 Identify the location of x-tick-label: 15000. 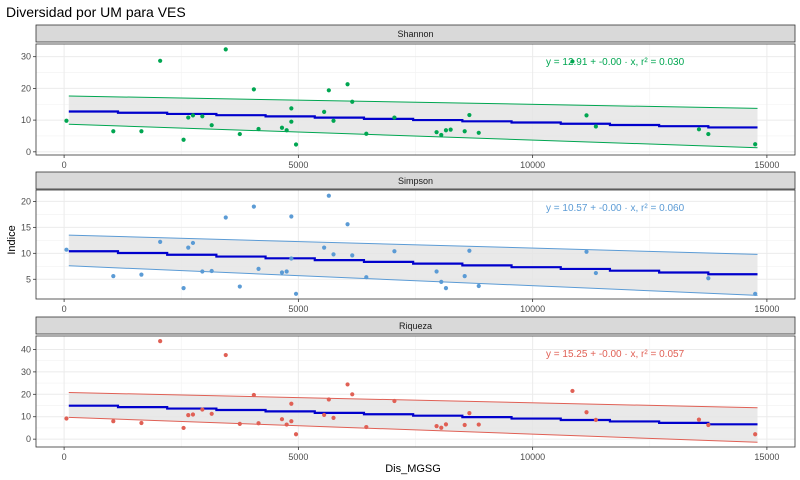
(766, 457).